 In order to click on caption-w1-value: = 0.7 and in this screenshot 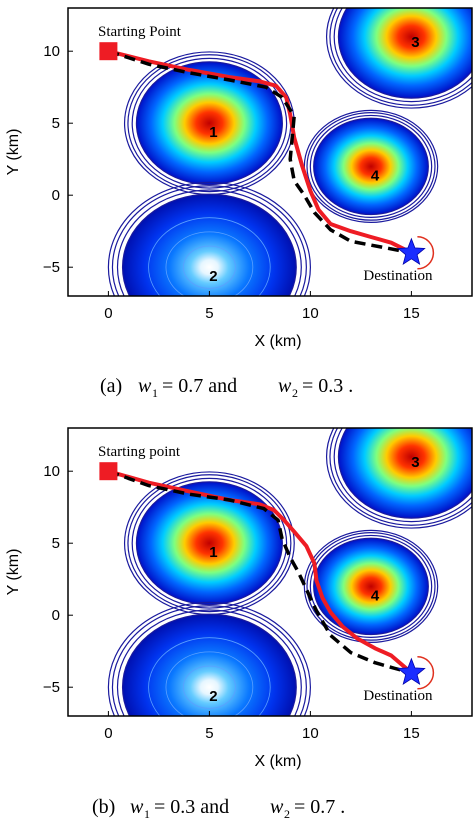, I will do `click(199, 386)`.